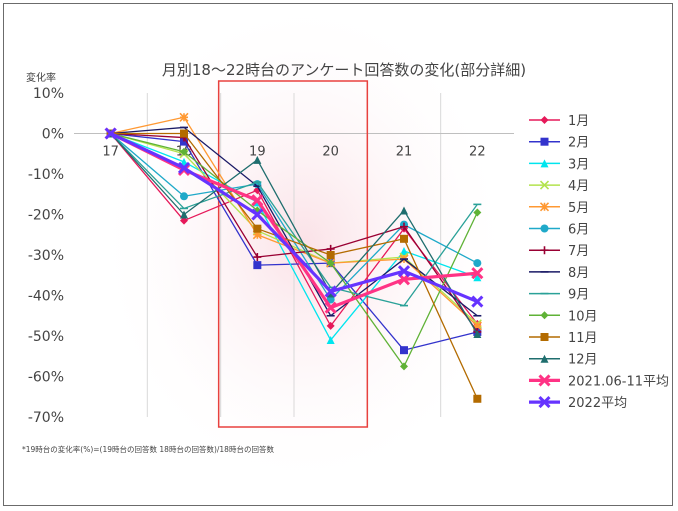 The image size is (678, 511). Describe the element at coordinates (559, 143) in the screenshot. I see `legend-item: 2月` at that location.